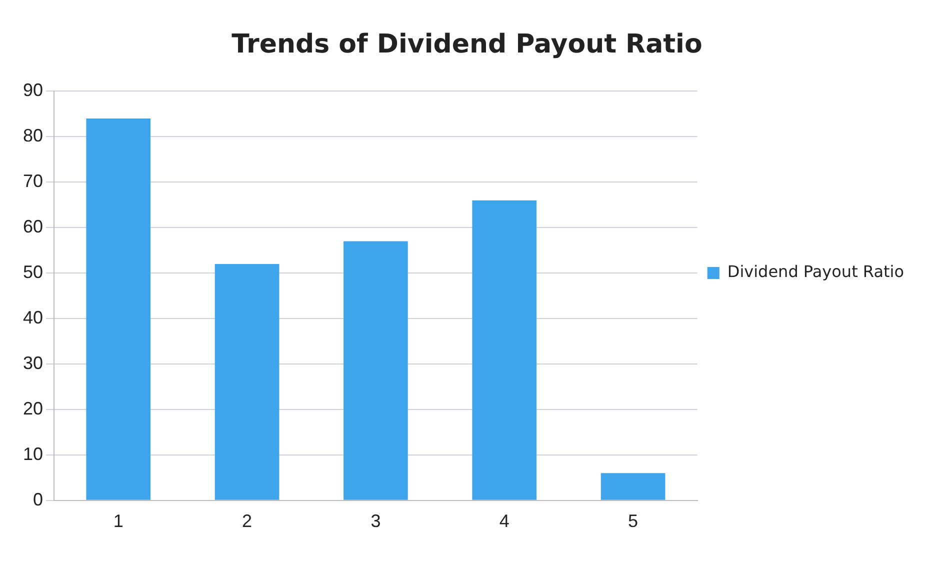 Image resolution: width=934 pixels, height=566 pixels. Describe the element at coordinates (815, 272) in the screenshot. I see `legend-label: Dividend Payout Ratio` at that location.